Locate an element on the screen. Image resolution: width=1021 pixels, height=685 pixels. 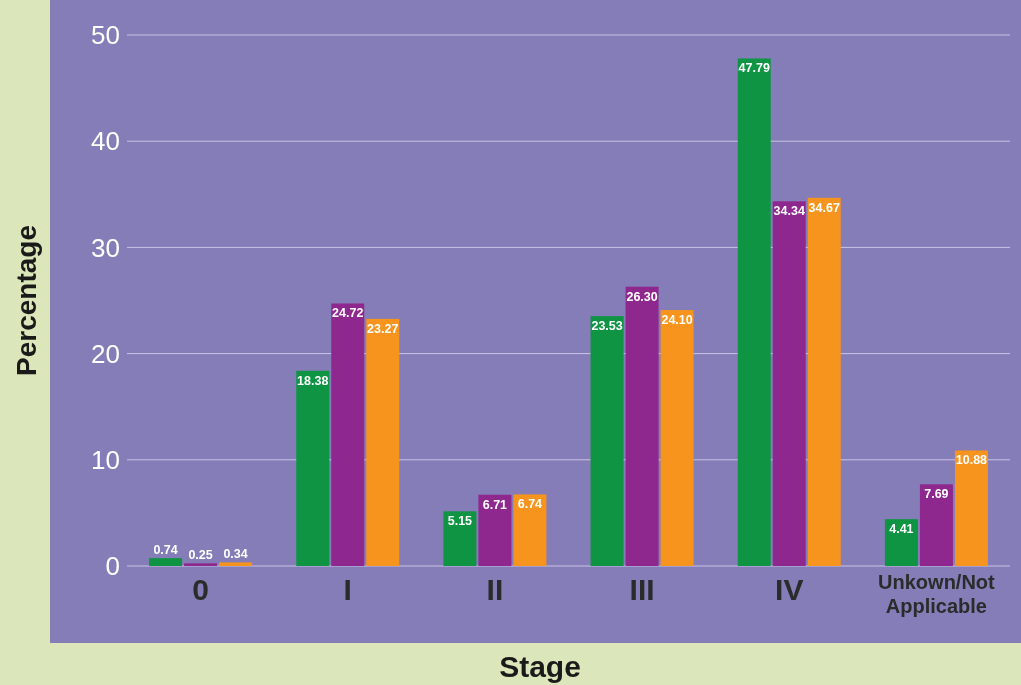
x-tick-label: 0 is located at coordinates (200, 589).